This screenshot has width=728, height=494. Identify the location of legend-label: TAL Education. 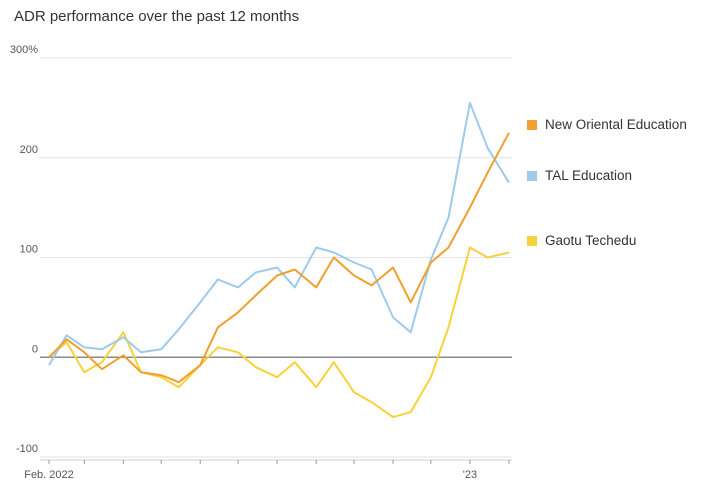
(589, 175).